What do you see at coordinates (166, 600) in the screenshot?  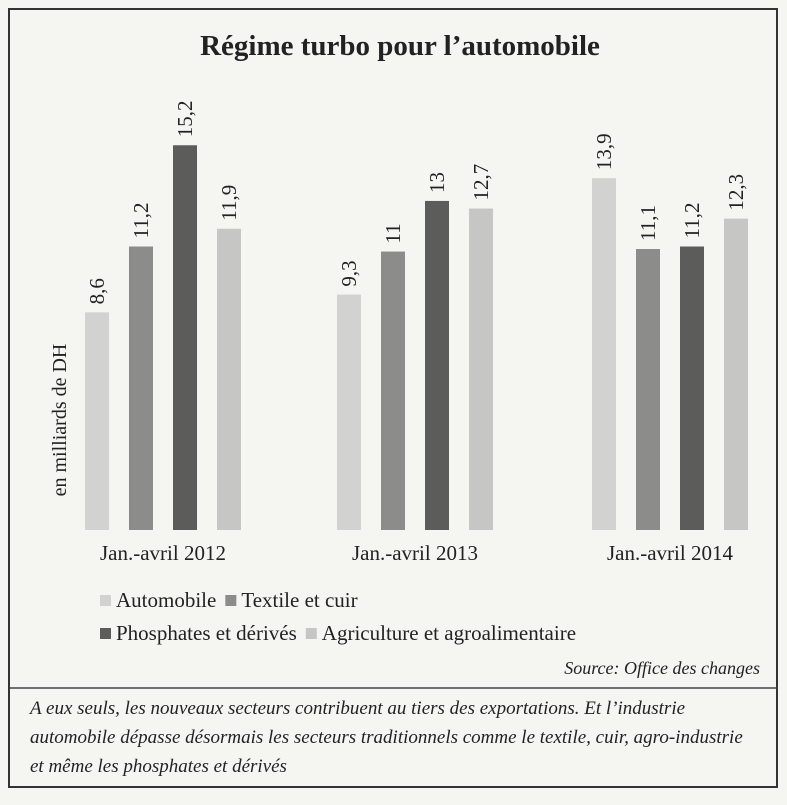 I see `legend-label: Automobile` at bounding box center [166, 600].